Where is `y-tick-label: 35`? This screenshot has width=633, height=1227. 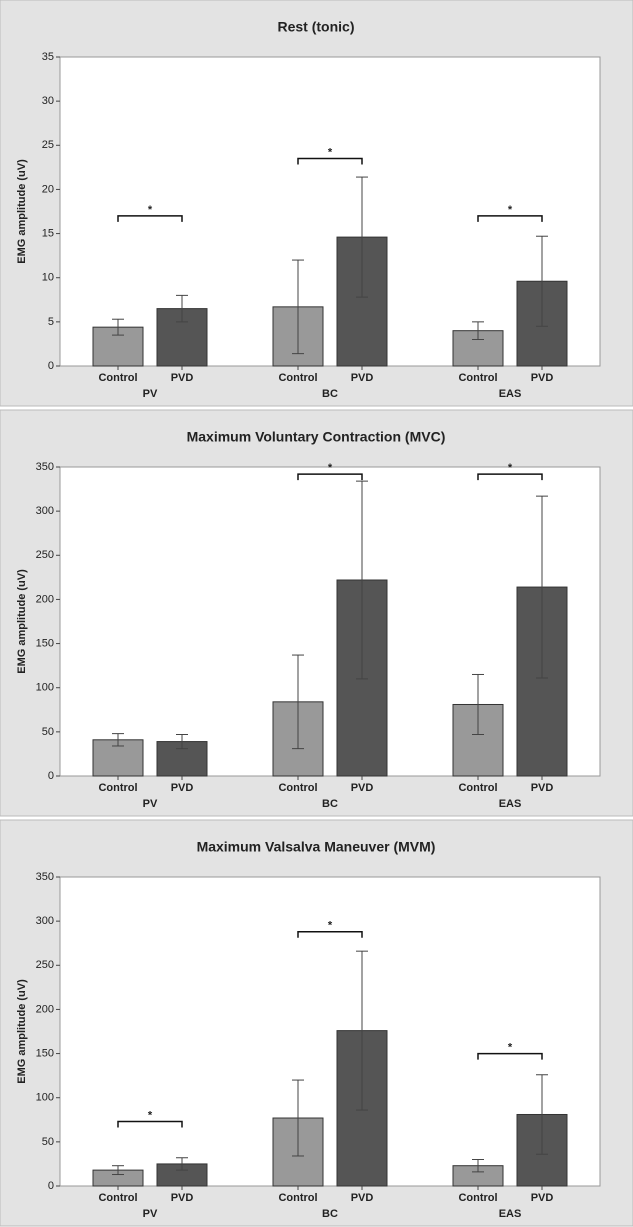
y-tick-label: 35 is located at coordinates (48, 57).